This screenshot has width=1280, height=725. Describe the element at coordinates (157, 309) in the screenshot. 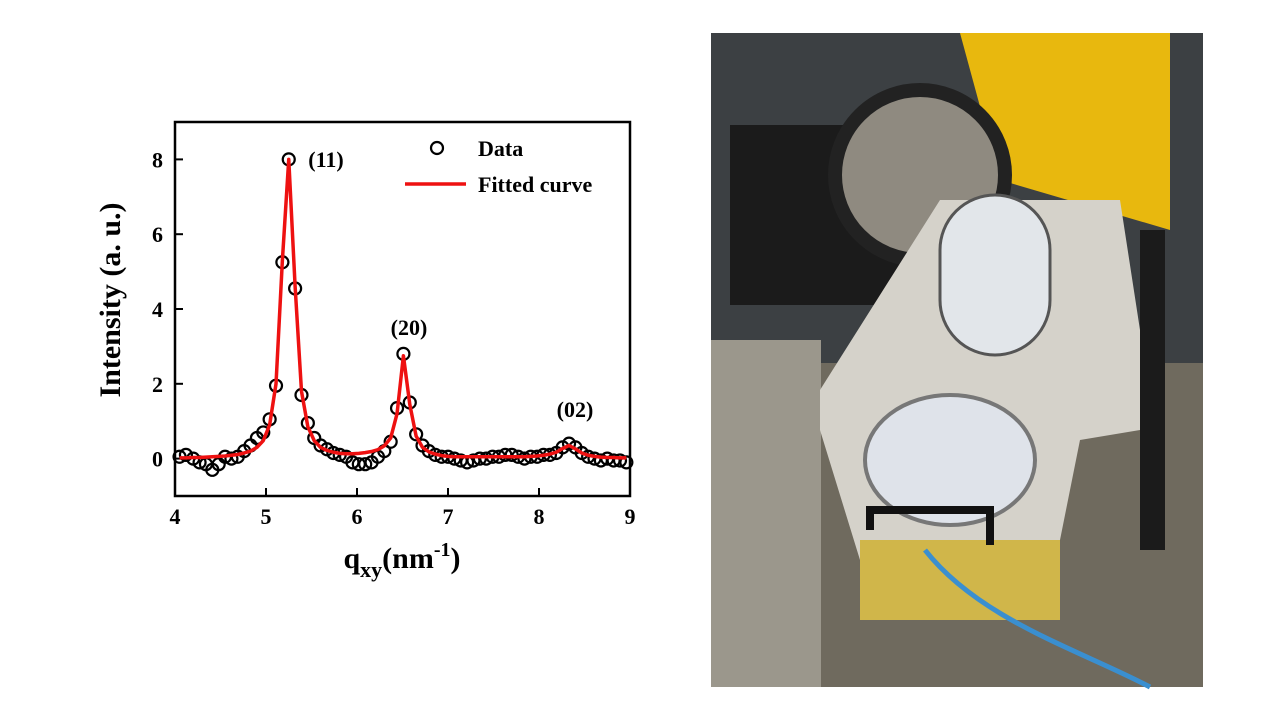

I see `y-tick-label: 4` at that location.